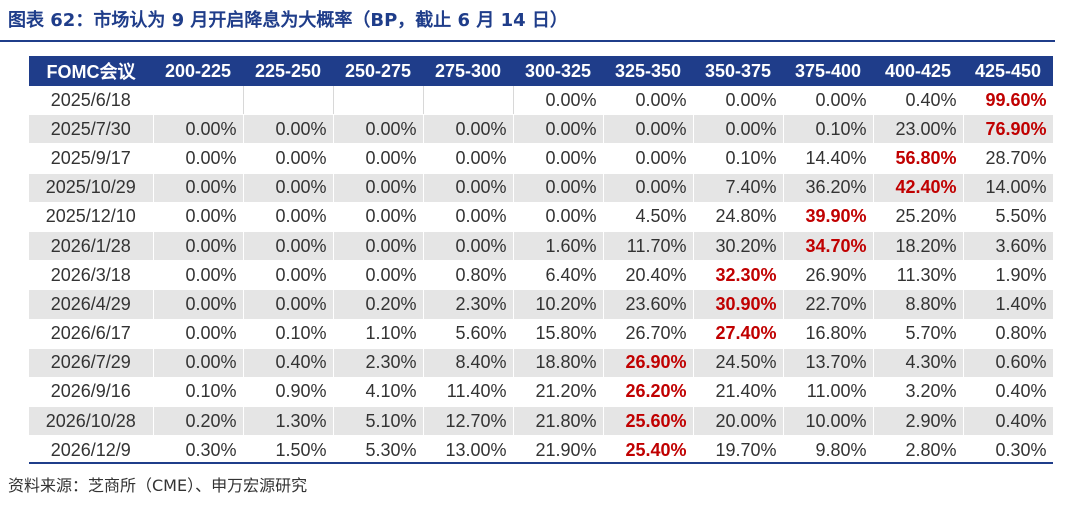  Describe the element at coordinates (558, 71) in the screenshot. I see `header-cell: 300-325` at that location.